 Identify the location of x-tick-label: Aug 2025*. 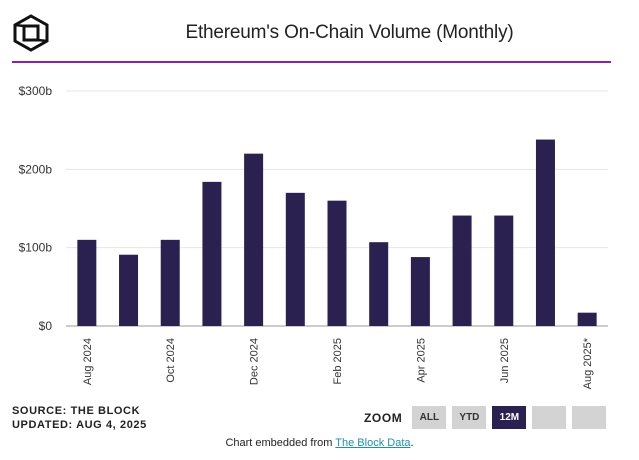
(588, 363).